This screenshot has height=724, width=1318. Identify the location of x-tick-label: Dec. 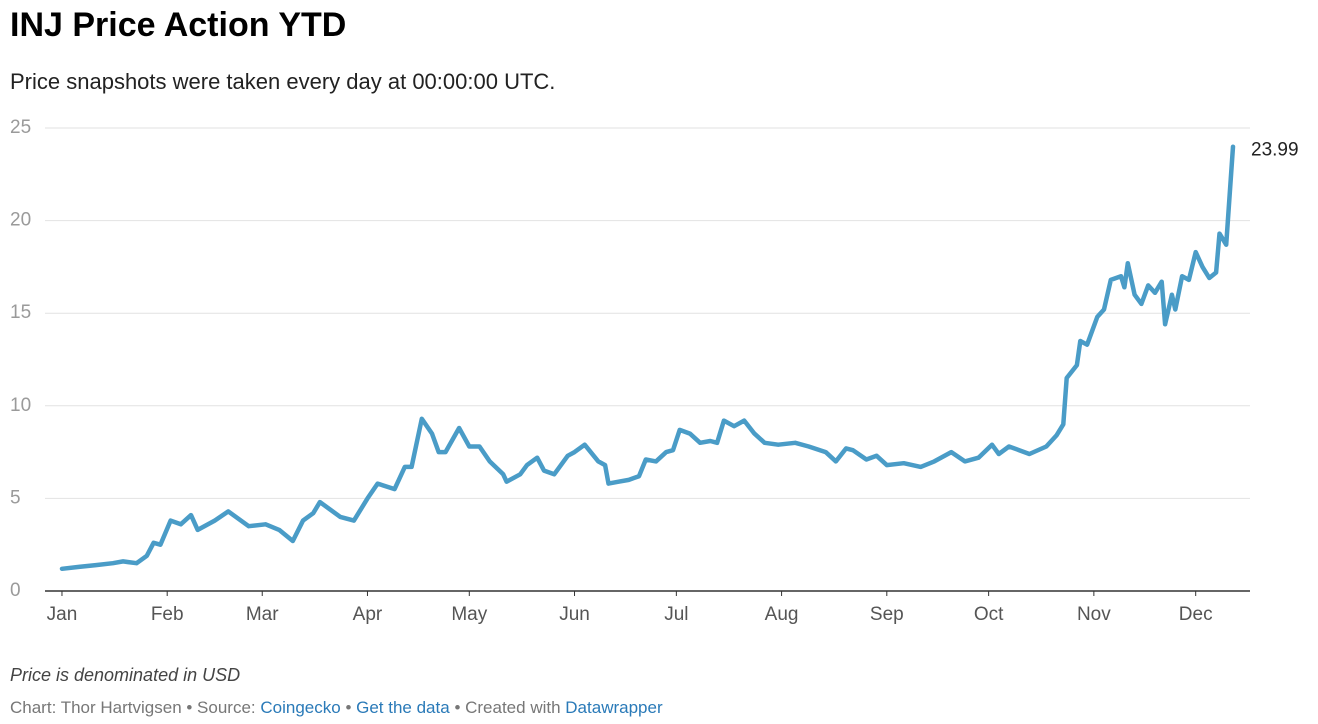
(1196, 614).